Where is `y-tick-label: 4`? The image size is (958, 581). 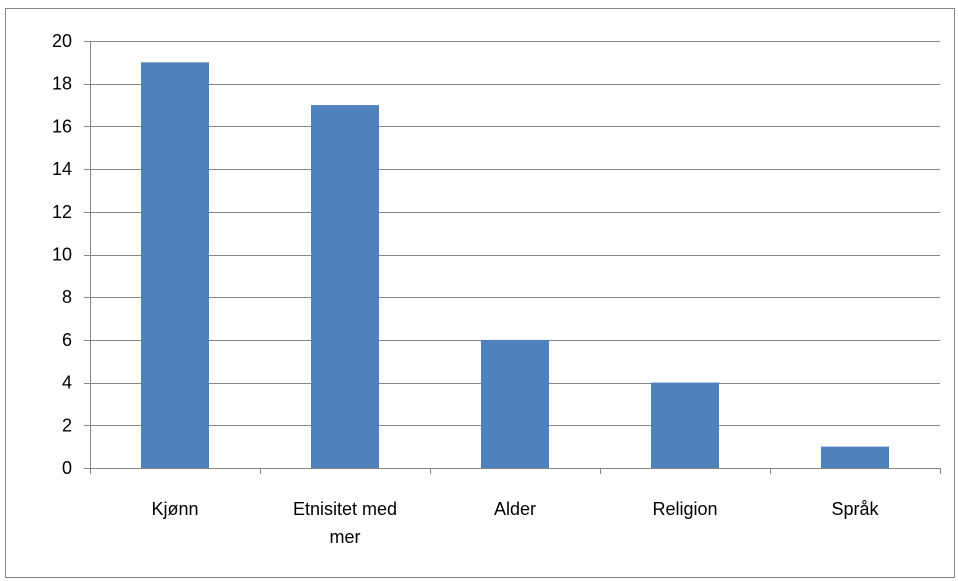 y-tick-label: 4 is located at coordinates (67, 383).